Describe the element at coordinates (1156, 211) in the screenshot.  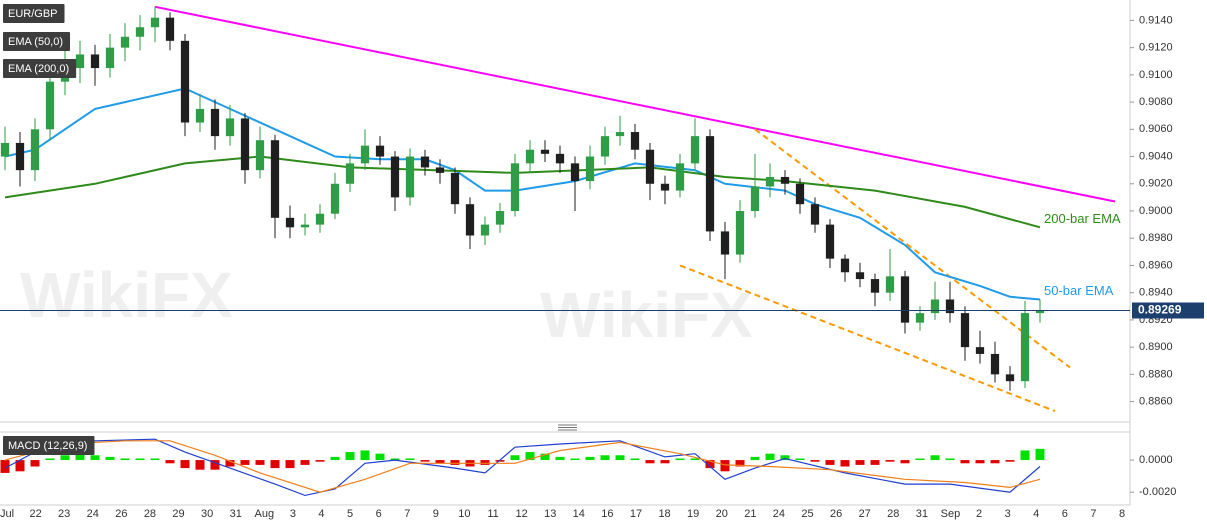
I see `y-tick-label: 0.9000` at that location.